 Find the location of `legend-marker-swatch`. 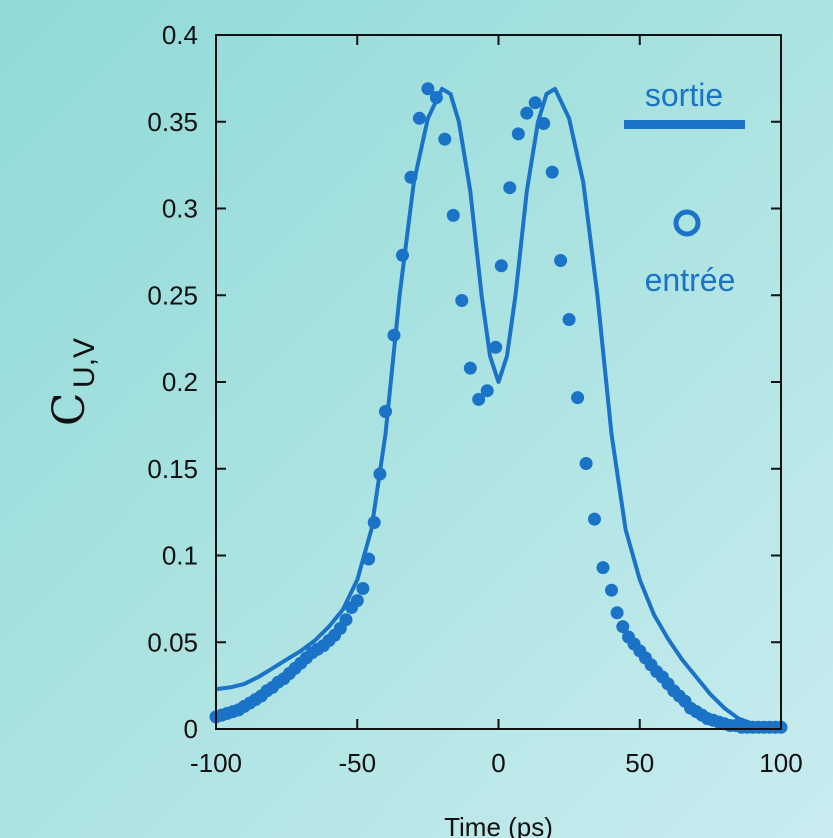

legend-marker-swatch is located at coordinates (687, 223).